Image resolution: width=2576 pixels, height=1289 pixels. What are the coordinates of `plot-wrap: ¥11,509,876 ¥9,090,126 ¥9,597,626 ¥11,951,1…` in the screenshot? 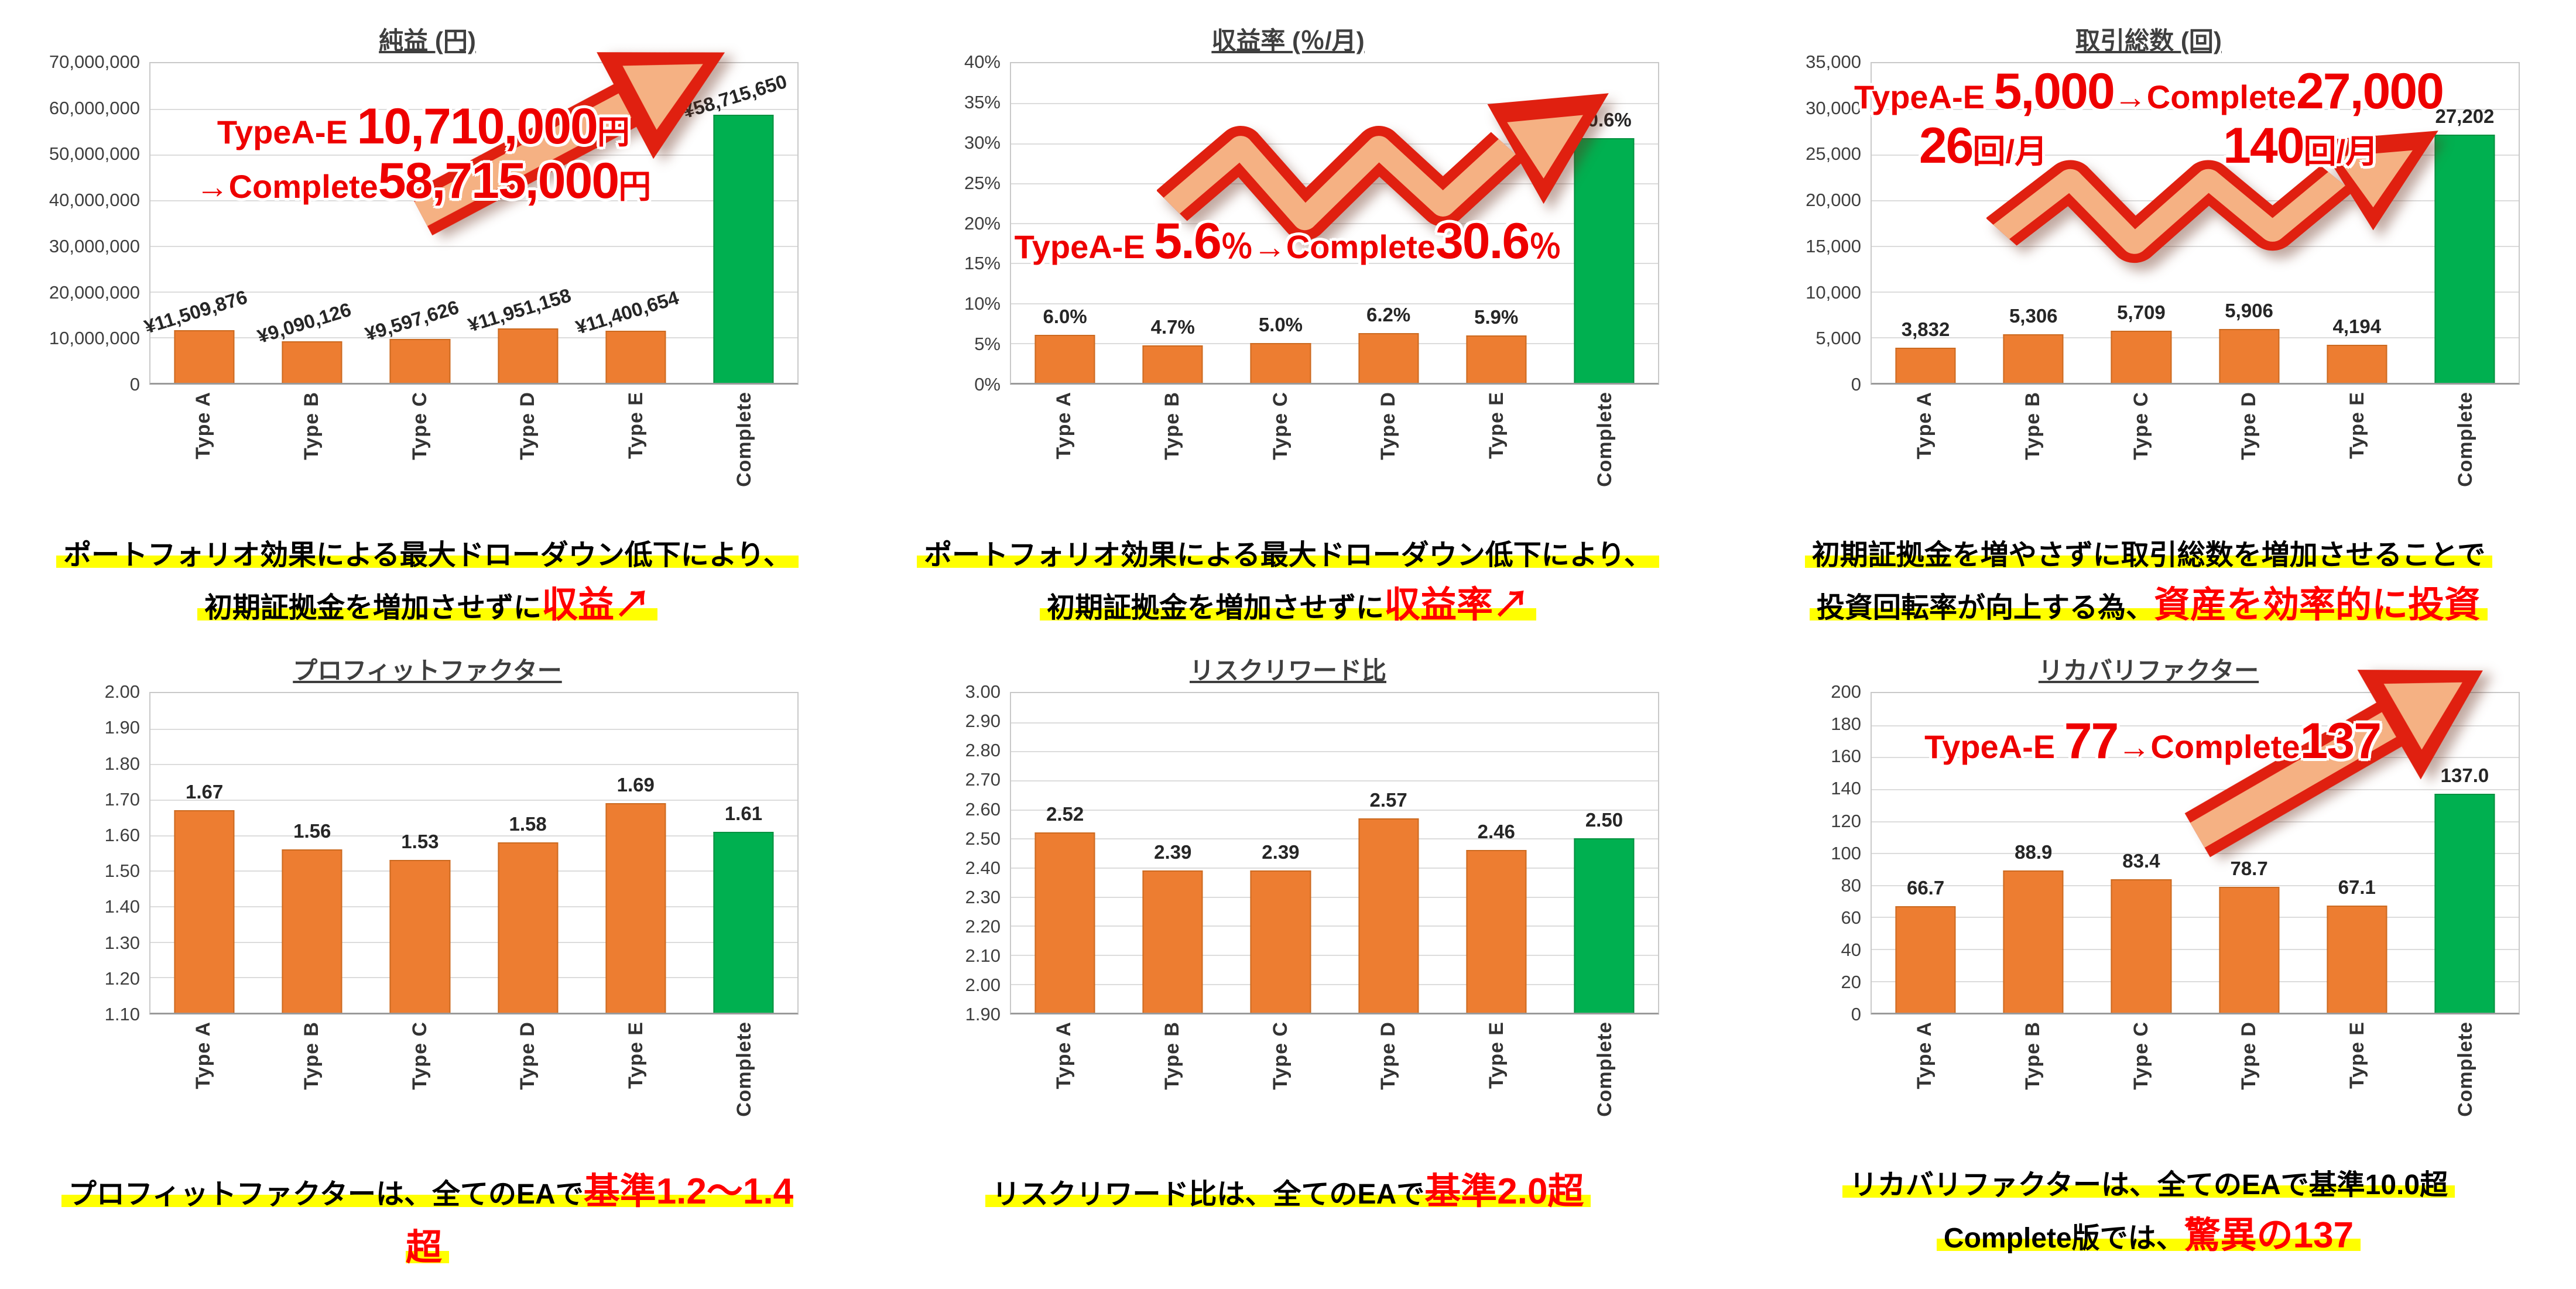 It's located at (470, 292).